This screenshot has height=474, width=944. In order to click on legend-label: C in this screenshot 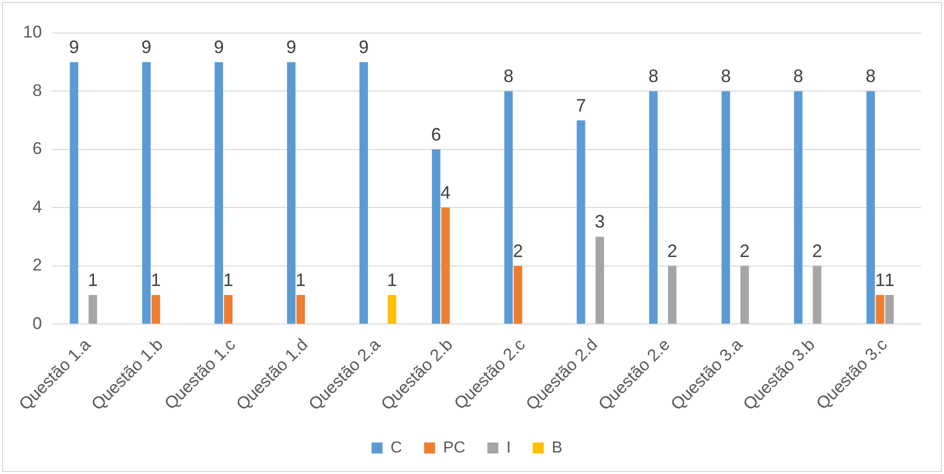, I will do `click(396, 447)`.